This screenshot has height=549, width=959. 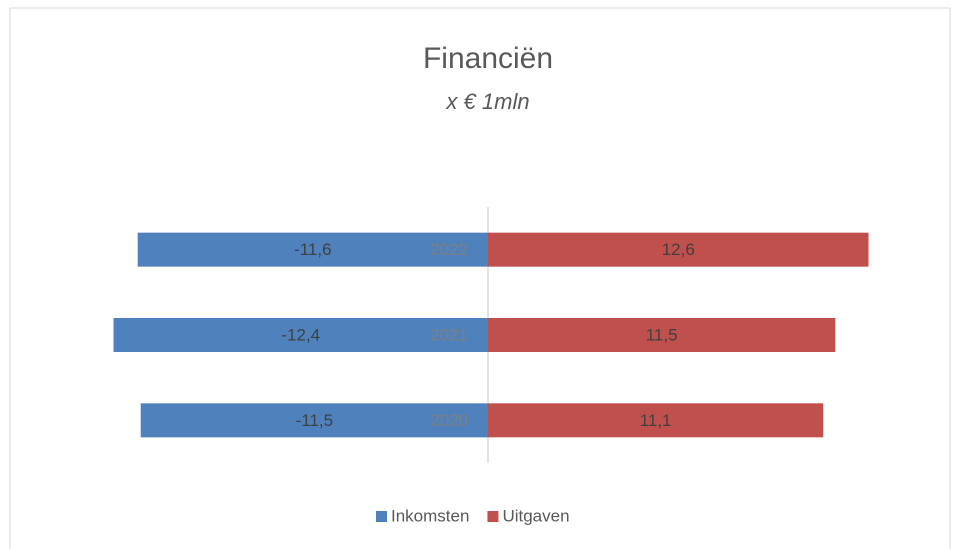 I want to click on value-label: -12,4, so click(x=300, y=334).